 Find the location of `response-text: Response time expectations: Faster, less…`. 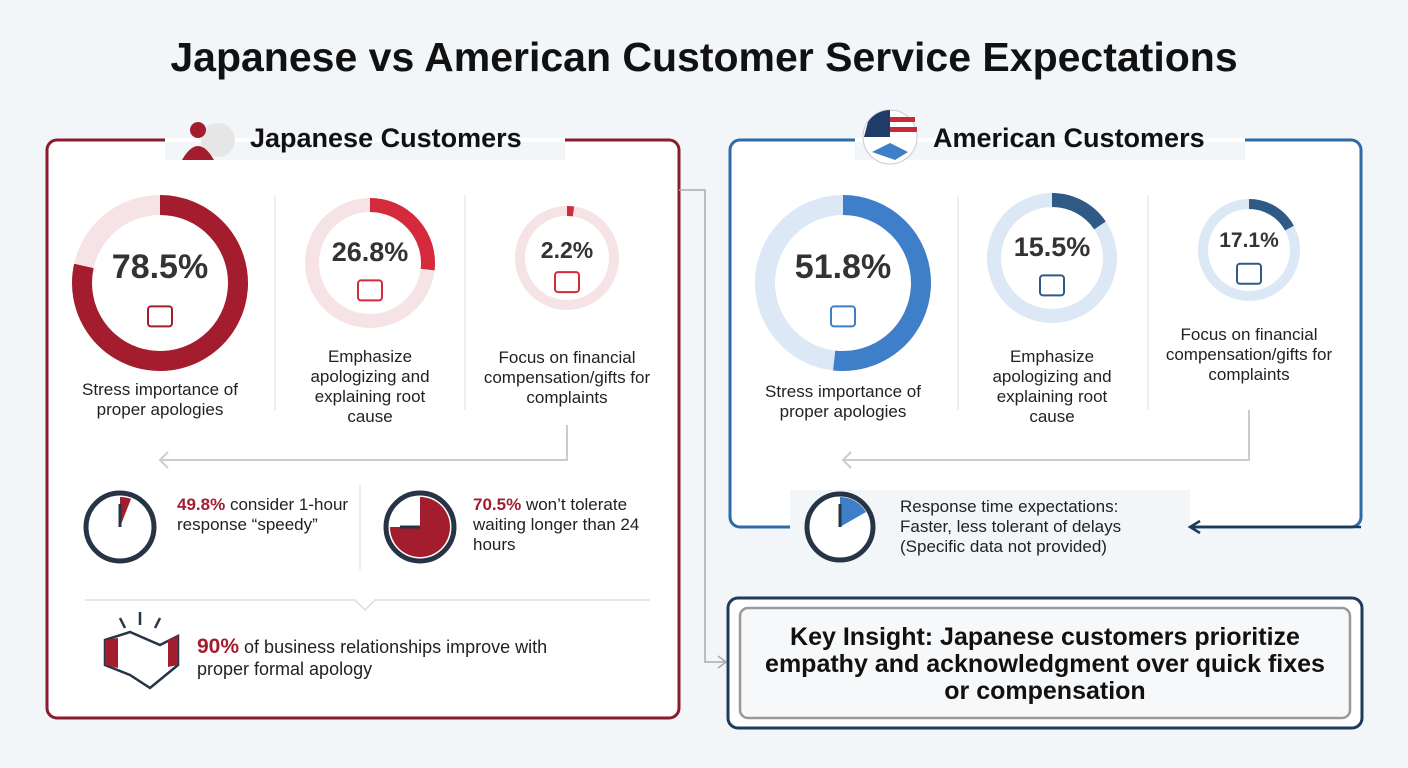

response-text: Response time expectations: Faster, less… is located at coordinates (1011, 526).